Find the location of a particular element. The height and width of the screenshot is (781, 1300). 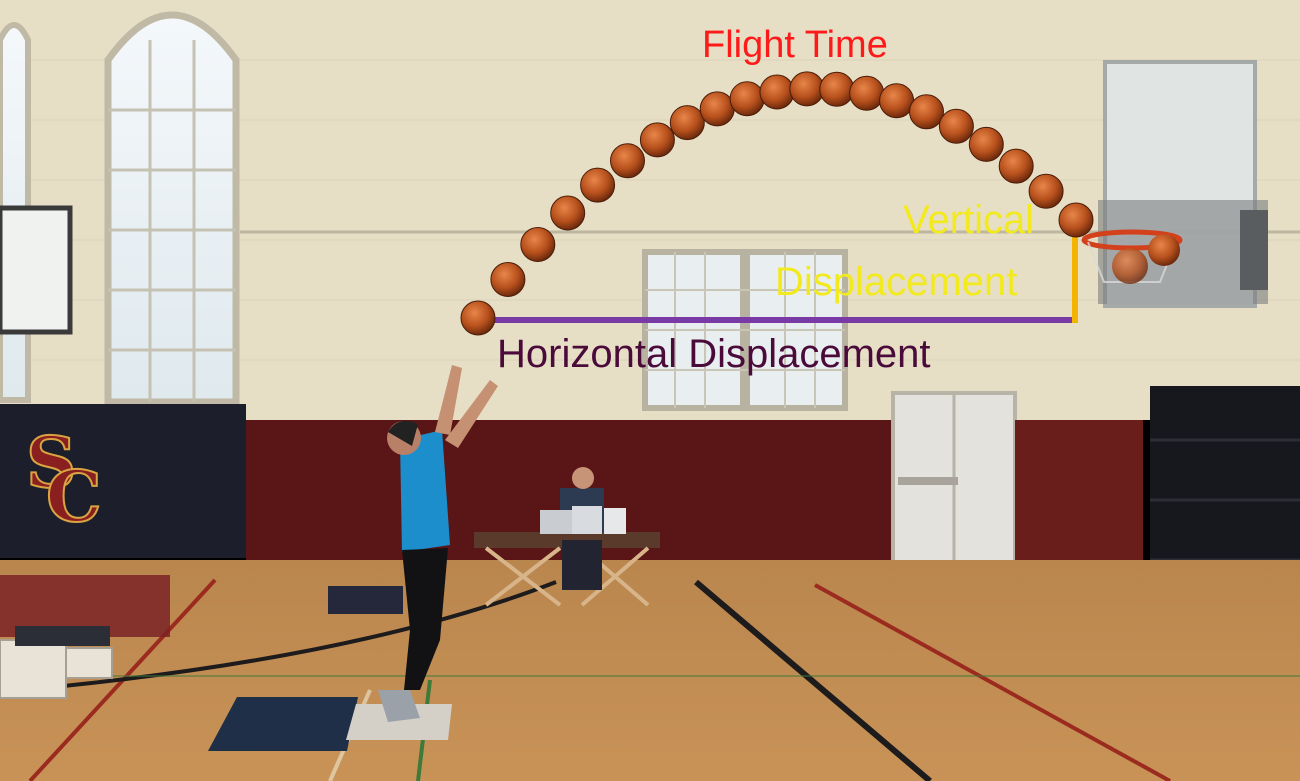

vertical-displacement-label-line2: Displacement is located at coordinates (896, 282).